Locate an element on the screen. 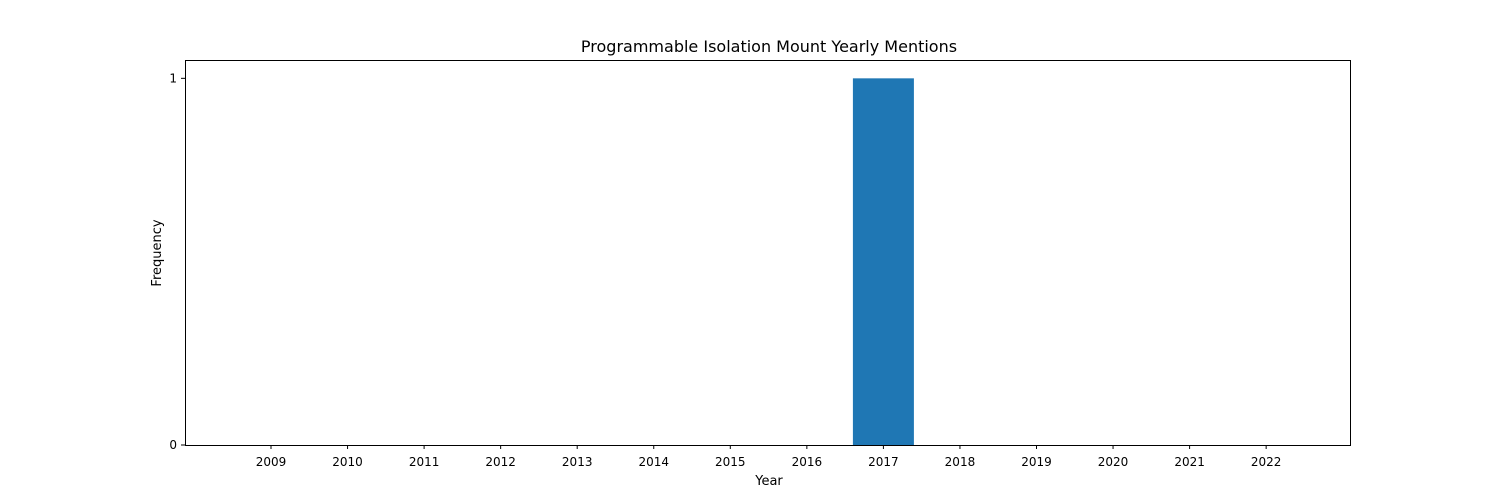 This screenshot has width=1500, height=500. bars-group is located at coordinates (883, 261).